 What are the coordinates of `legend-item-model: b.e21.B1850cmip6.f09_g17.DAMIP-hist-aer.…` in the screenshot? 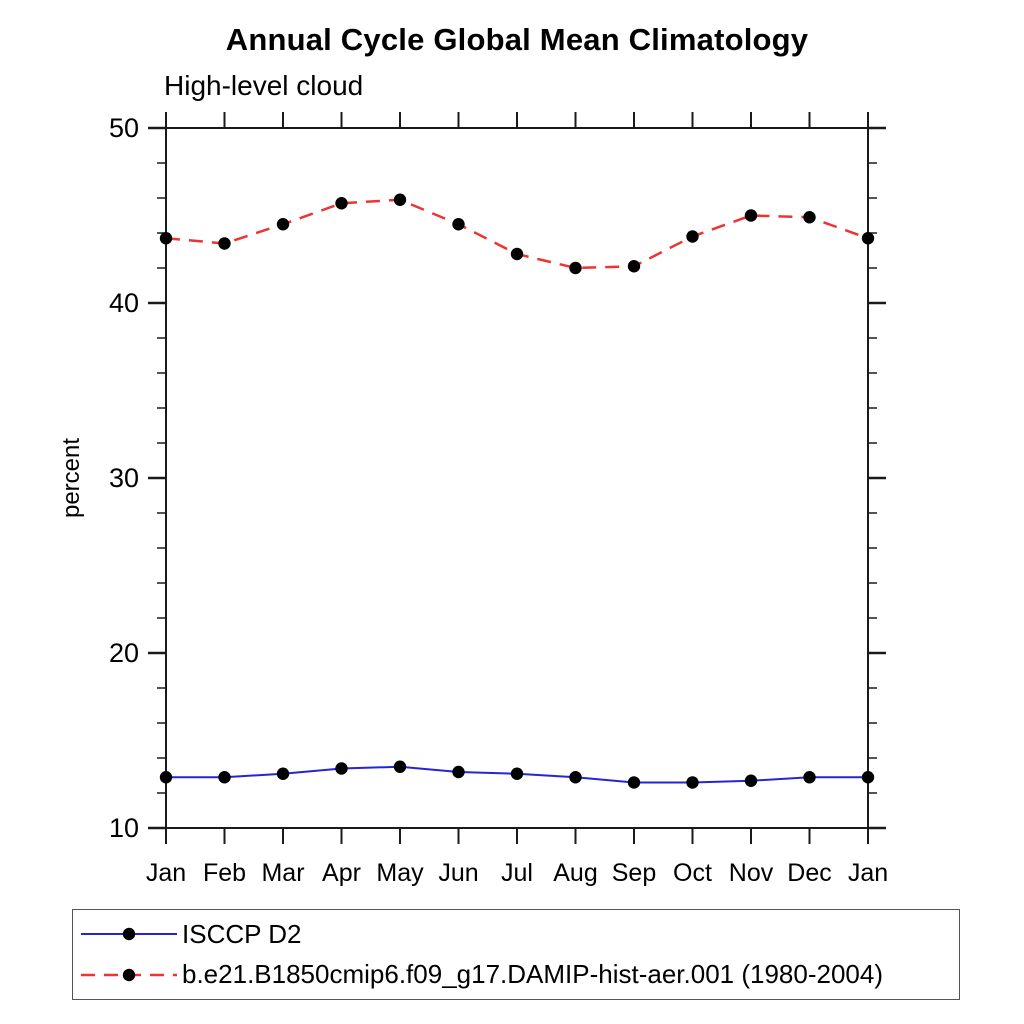 It's located at (518, 975).